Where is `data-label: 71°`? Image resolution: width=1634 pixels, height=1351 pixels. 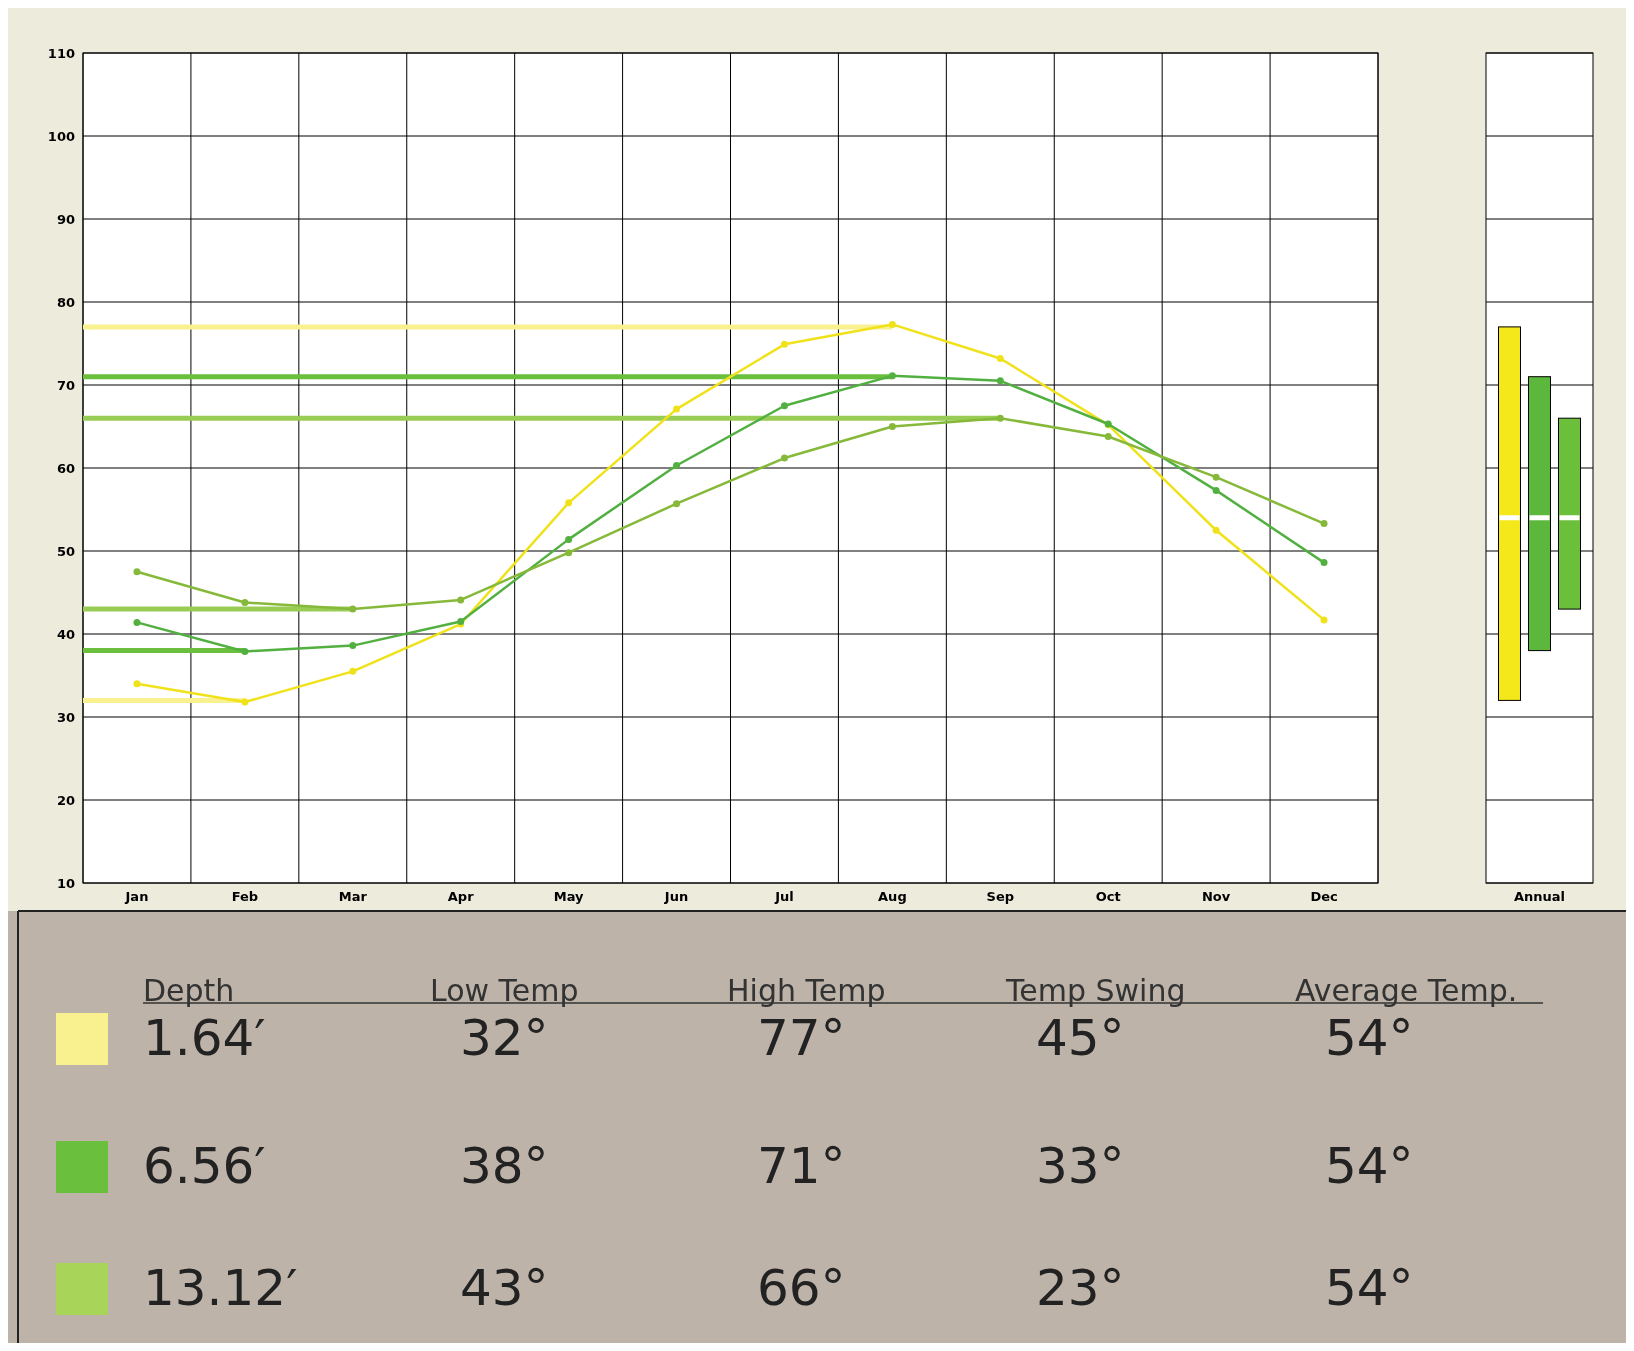 data-label: 71° is located at coordinates (801, 1166).